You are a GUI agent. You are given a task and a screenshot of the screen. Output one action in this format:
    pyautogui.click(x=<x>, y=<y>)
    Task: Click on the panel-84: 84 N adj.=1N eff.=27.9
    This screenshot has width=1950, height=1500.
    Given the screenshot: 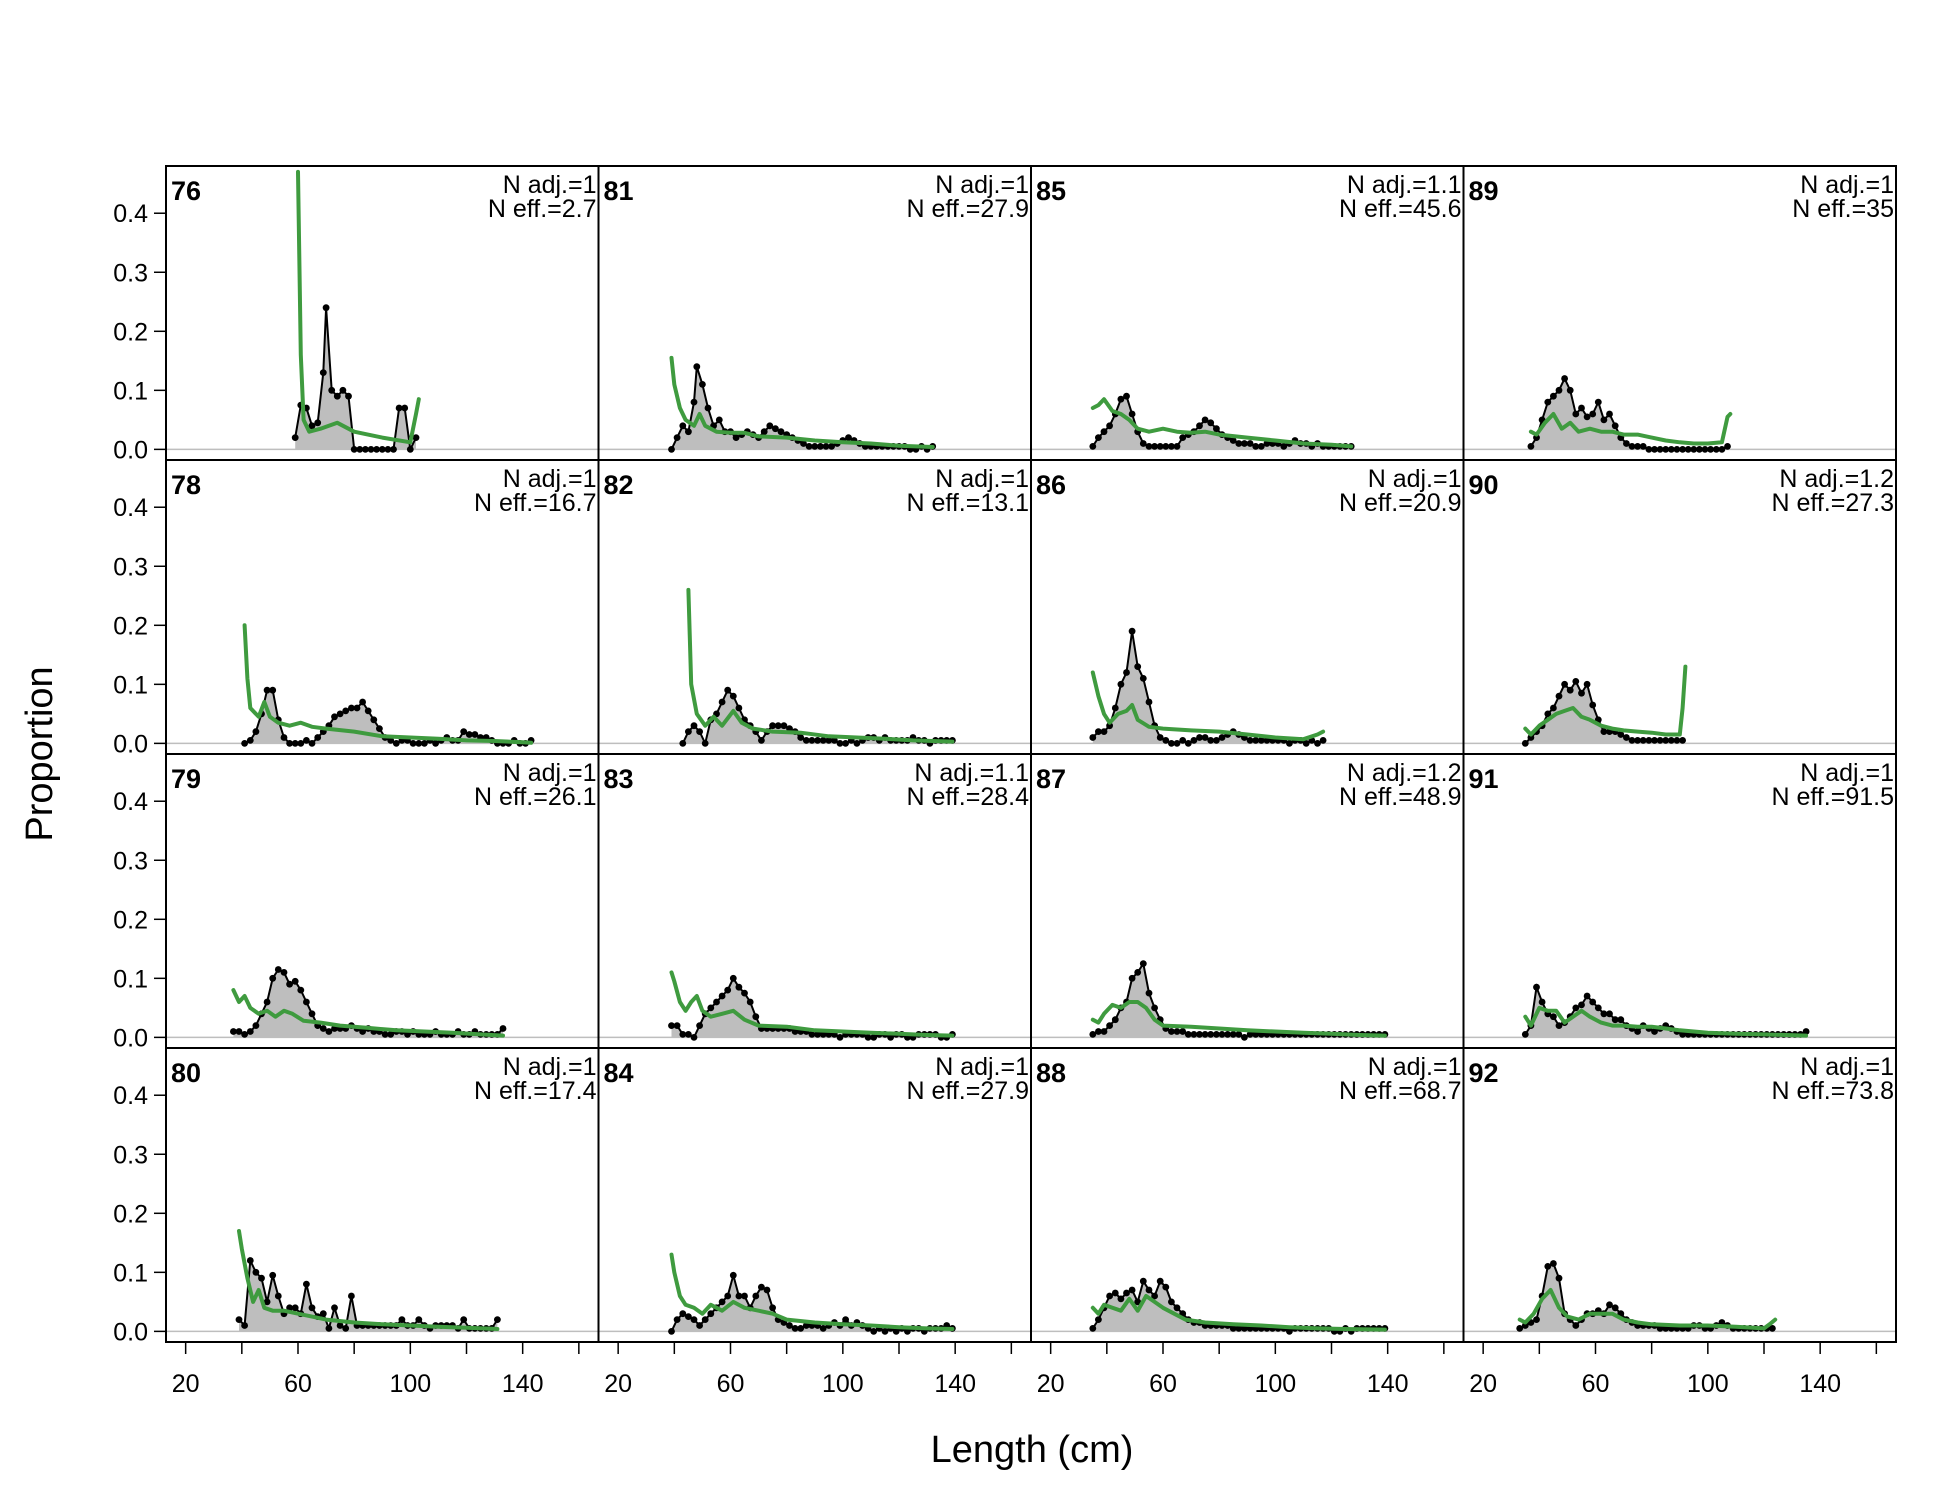 What is the action you would take?
    pyautogui.click(x=814, y=1195)
    